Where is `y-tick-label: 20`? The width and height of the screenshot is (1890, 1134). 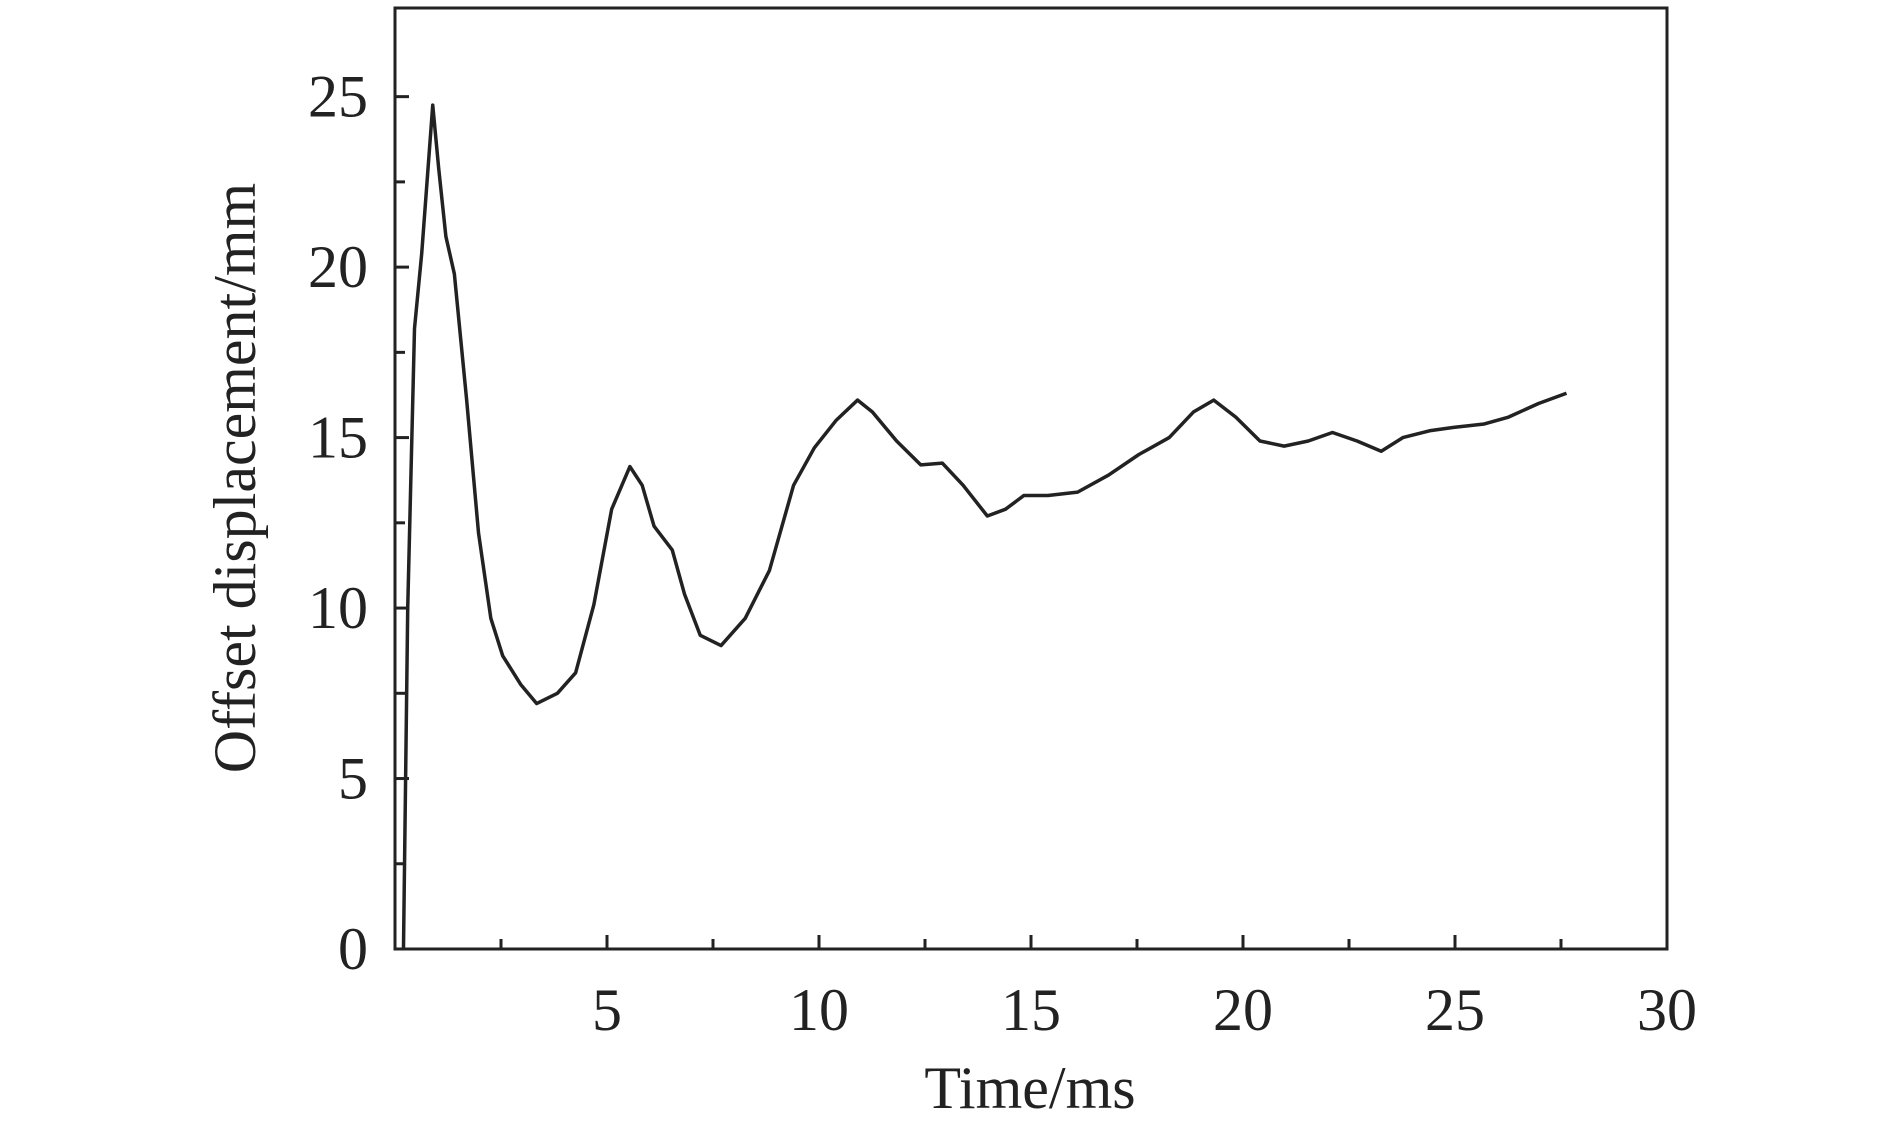
y-tick-label: 20 is located at coordinates (338, 267).